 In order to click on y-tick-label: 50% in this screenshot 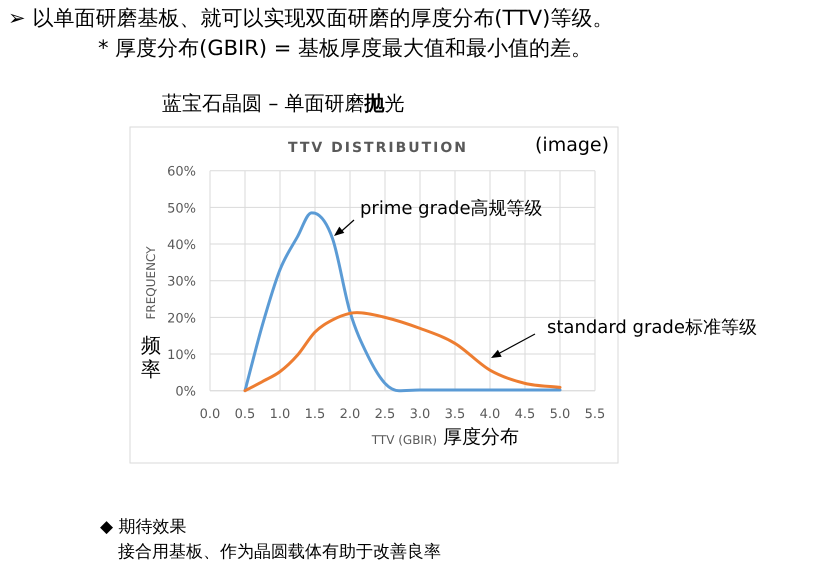, I will do `click(181, 208)`.